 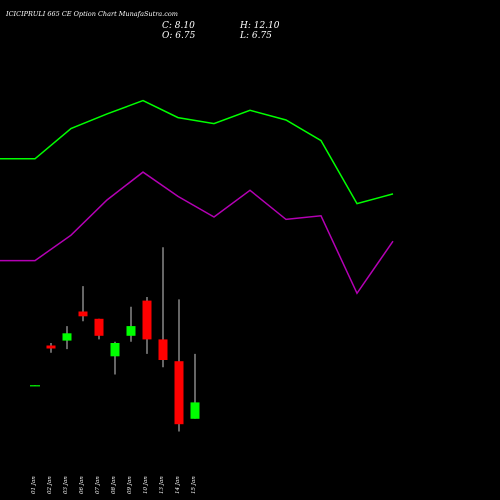 I want to click on close-label: C: 8.10, so click(x=178, y=26).